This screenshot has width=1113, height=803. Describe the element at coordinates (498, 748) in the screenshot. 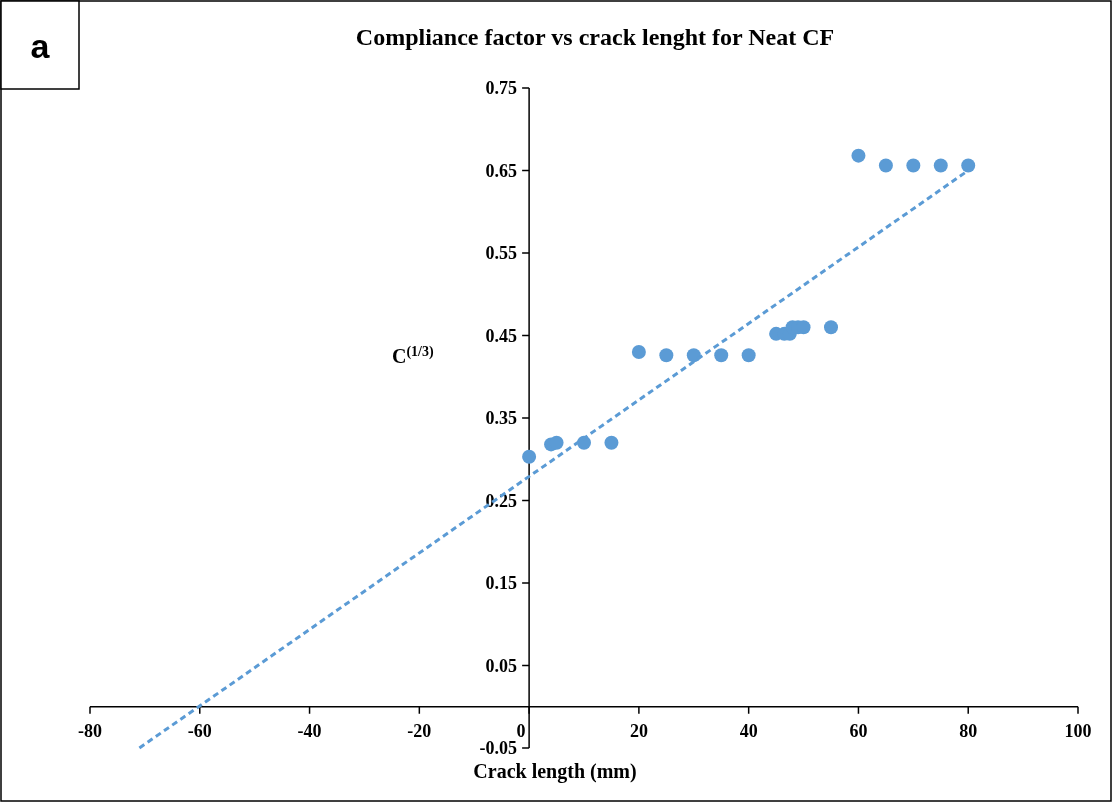

I see `y-tick-label: -0.05` at that location.